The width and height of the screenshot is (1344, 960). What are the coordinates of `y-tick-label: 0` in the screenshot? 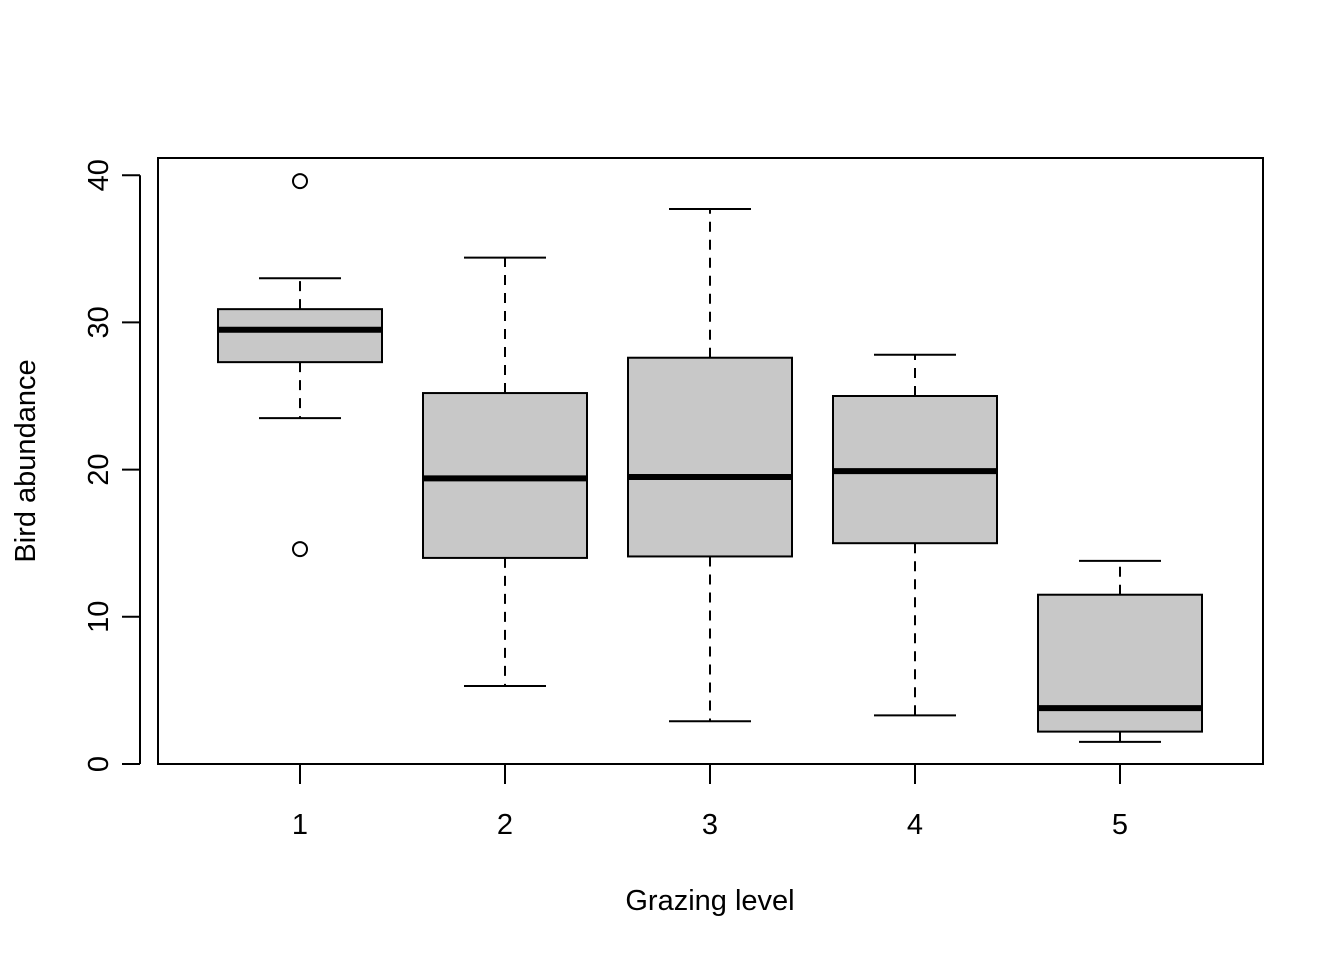 It's located at (99, 764).